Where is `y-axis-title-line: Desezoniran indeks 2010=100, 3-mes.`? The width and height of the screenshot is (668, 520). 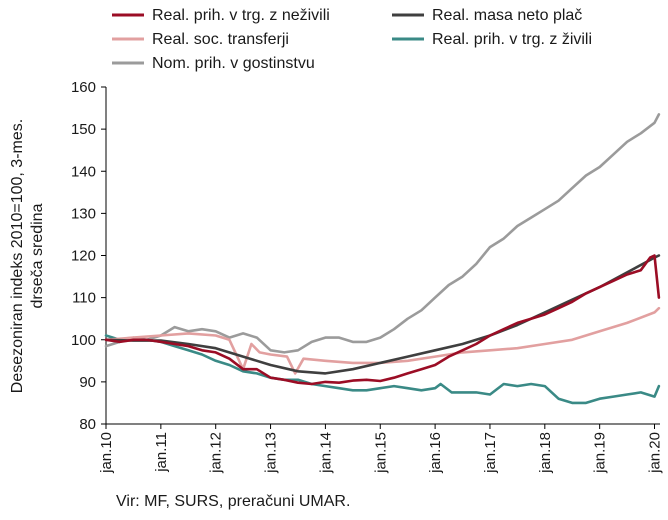 y-axis-title-line: Desezoniran indeks 2010=100, 3-mes. is located at coordinates (17, 256).